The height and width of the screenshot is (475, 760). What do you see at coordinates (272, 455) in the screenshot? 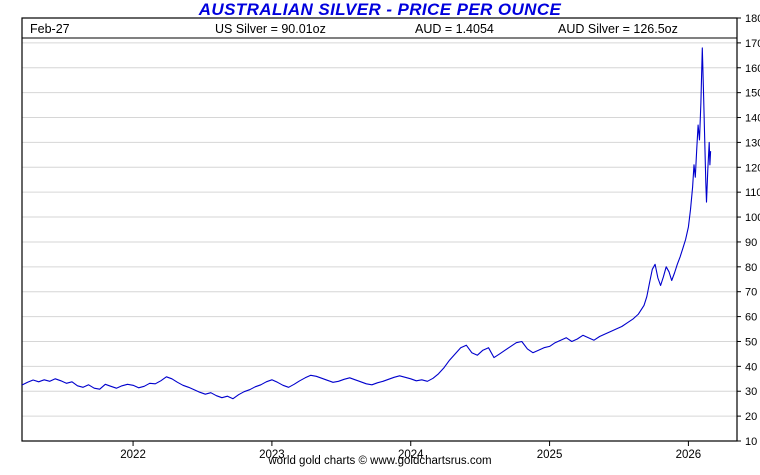
I see `x-tick-label: 2023` at bounding box center [272, 455].